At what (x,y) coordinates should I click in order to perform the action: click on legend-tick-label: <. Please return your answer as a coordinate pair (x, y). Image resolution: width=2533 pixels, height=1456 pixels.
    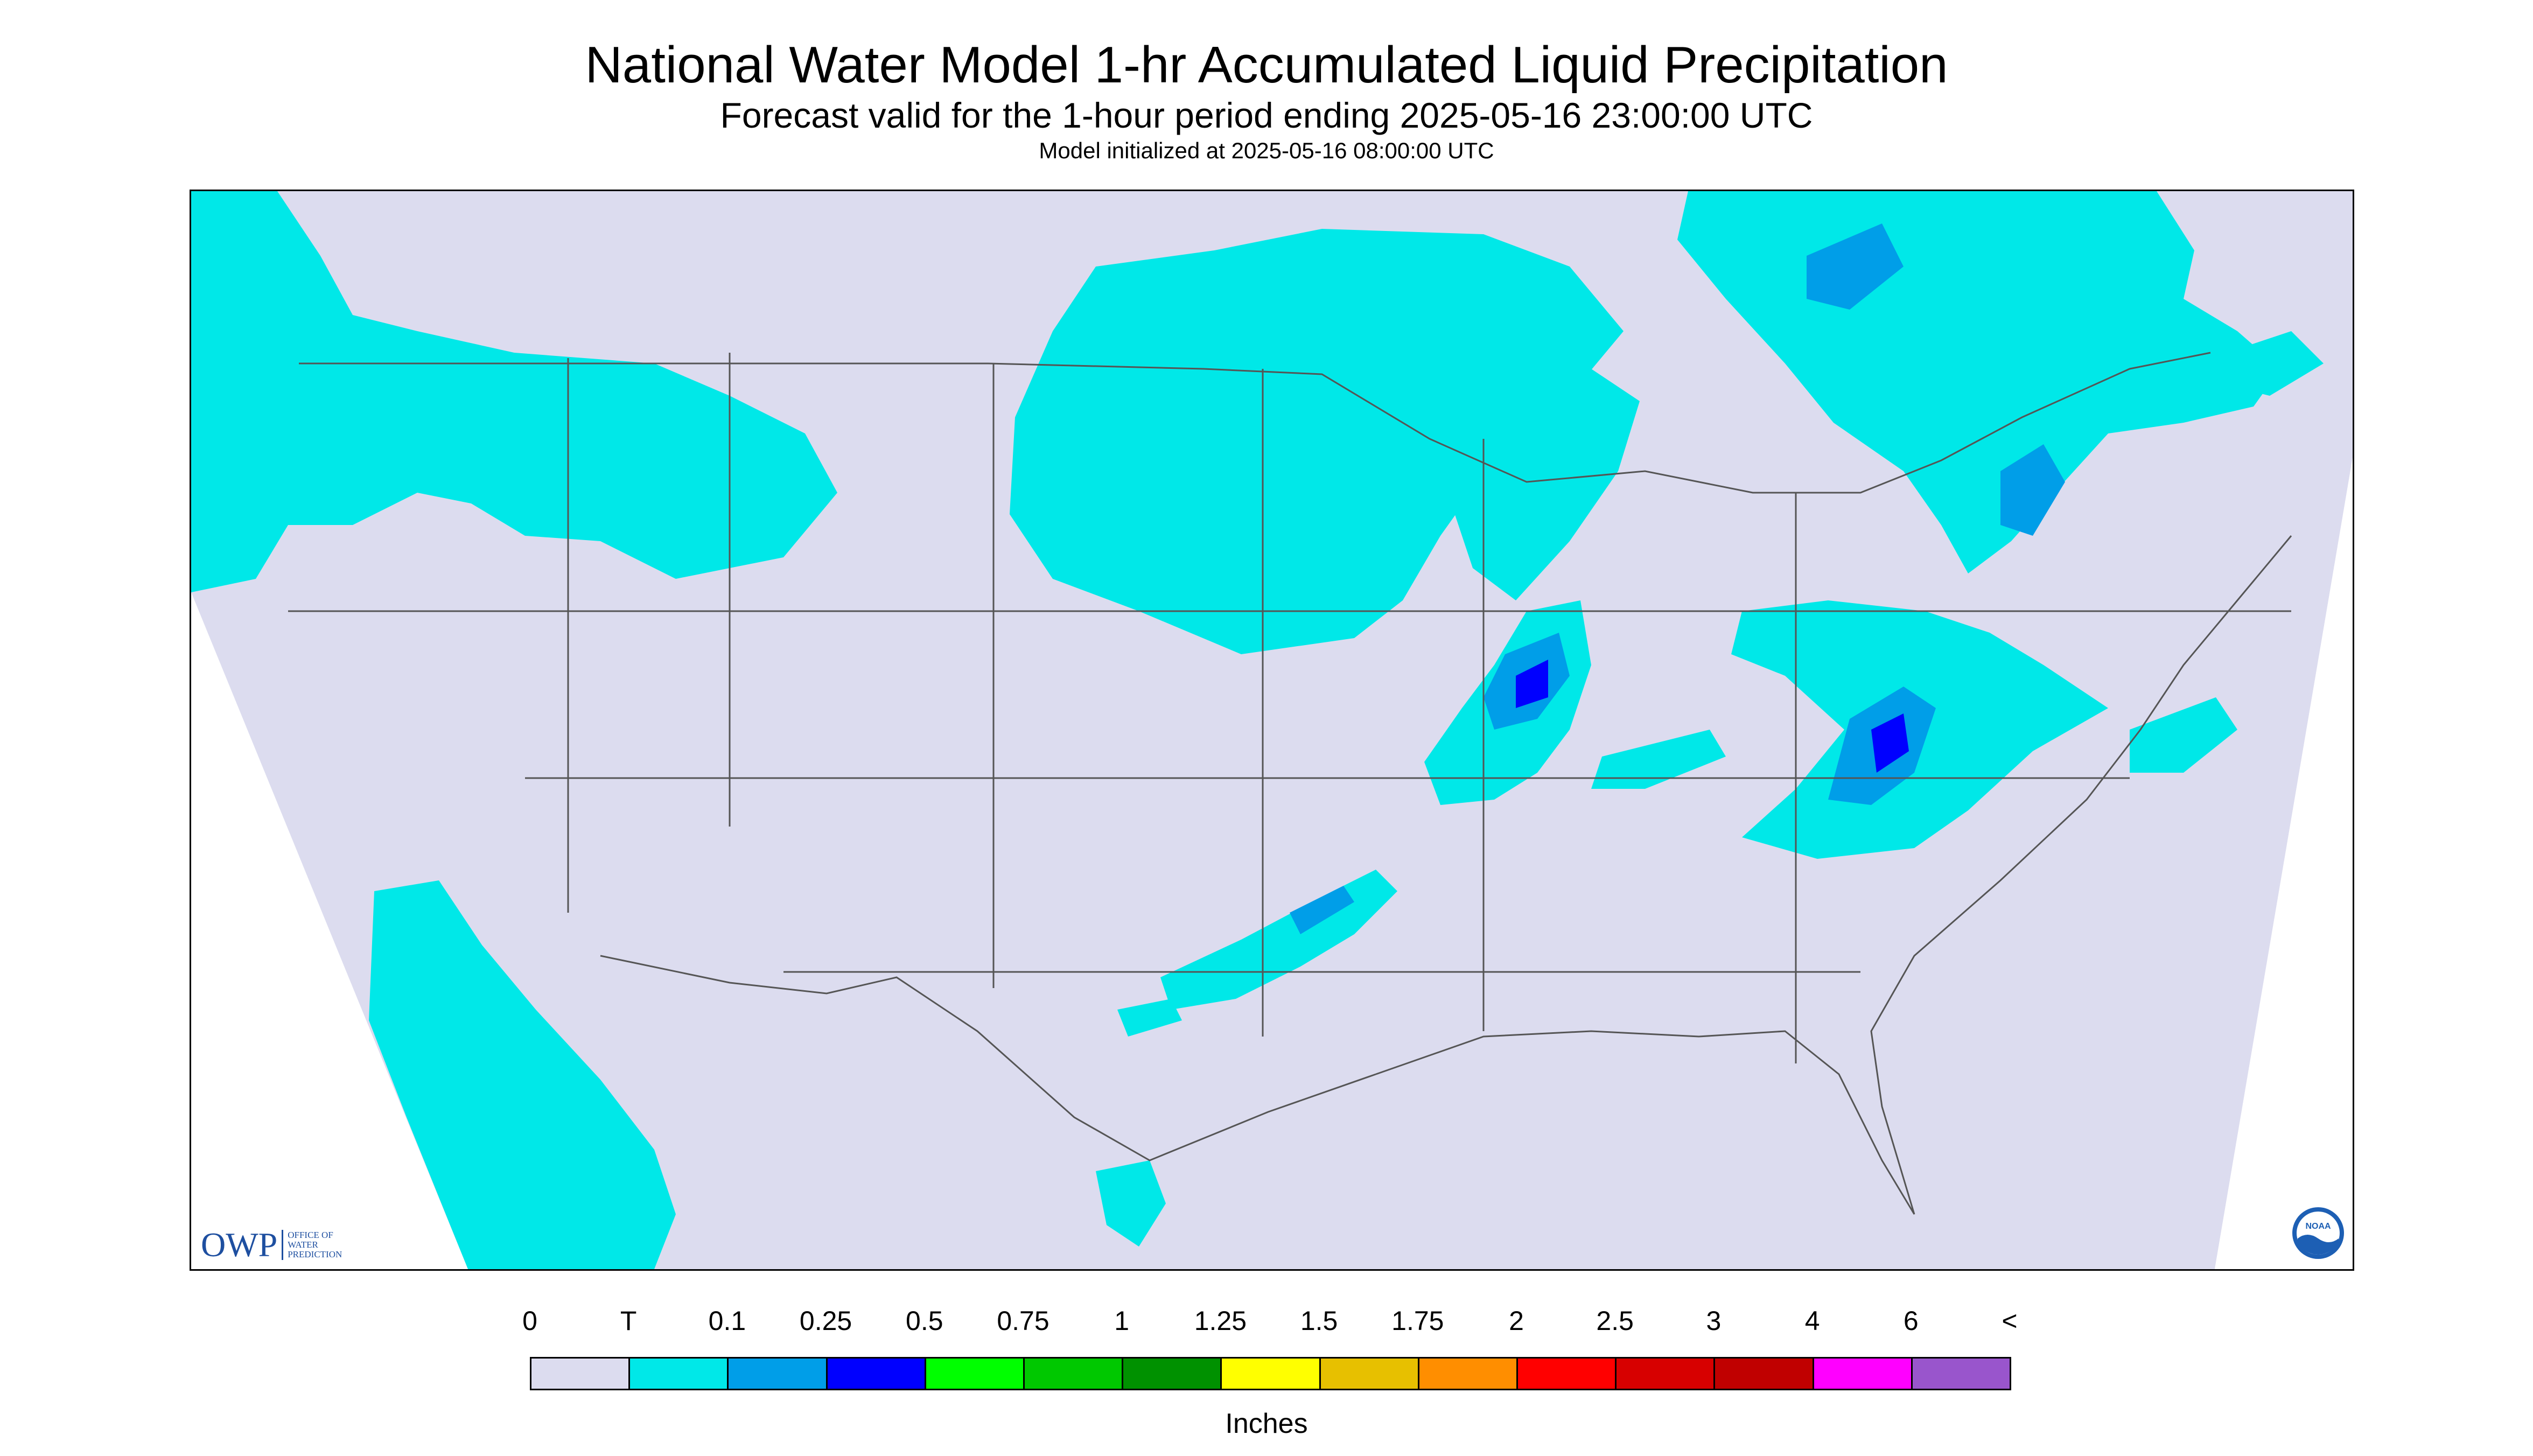
    Looking at the image, I should click on (2010, 1321).